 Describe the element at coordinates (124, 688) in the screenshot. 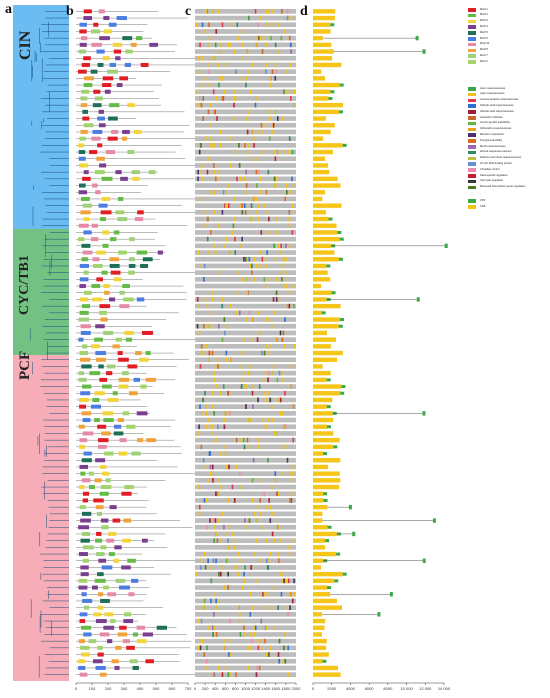

I see `axis-b-tick-label: 300` at that location.